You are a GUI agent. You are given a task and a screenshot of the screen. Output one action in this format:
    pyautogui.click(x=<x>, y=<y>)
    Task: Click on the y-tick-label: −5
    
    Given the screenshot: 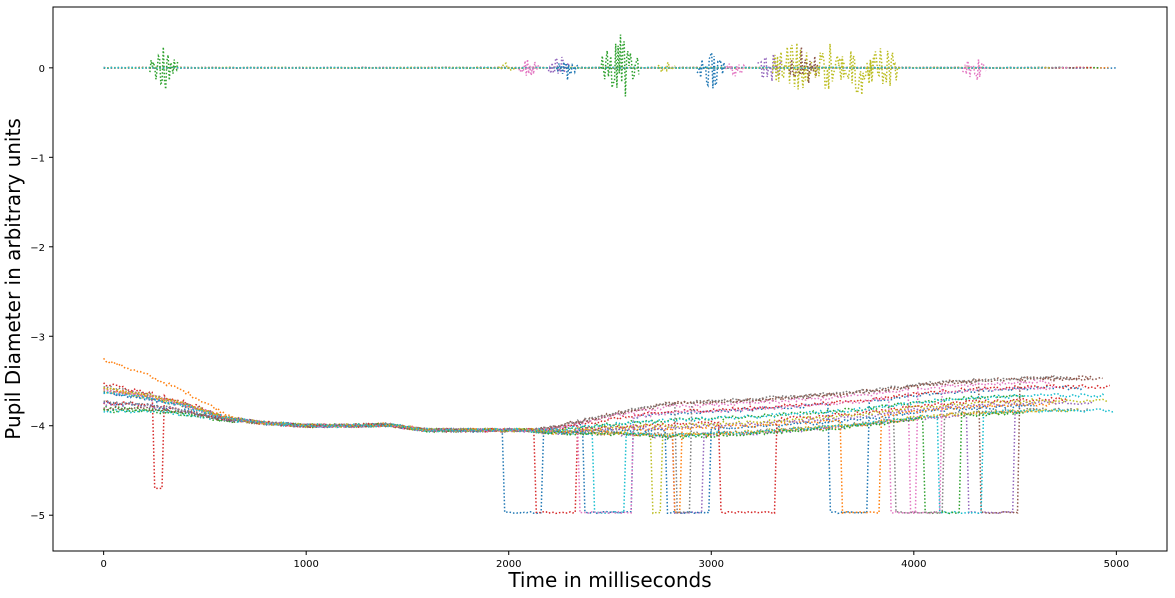 What is the action you would take?
    pyautogui.click(x=37, y=516)
    